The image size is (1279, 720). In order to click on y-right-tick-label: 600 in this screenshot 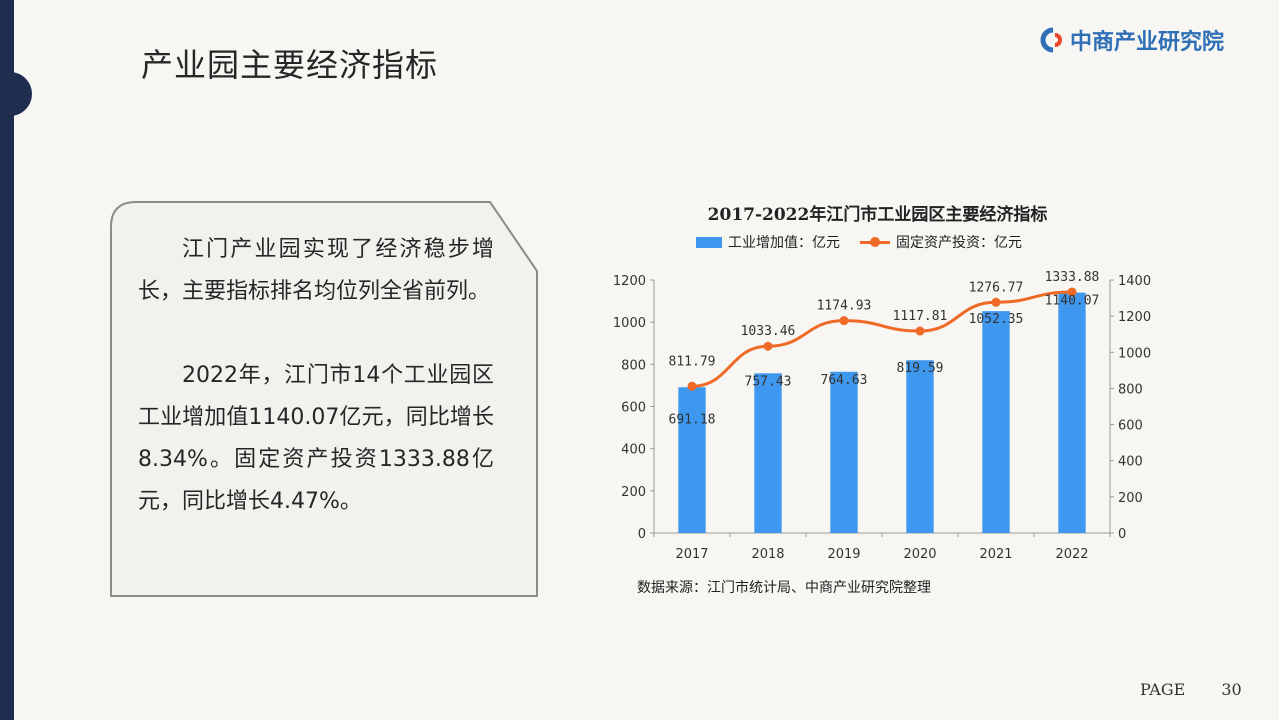, I will do `click(1130, 426)`.